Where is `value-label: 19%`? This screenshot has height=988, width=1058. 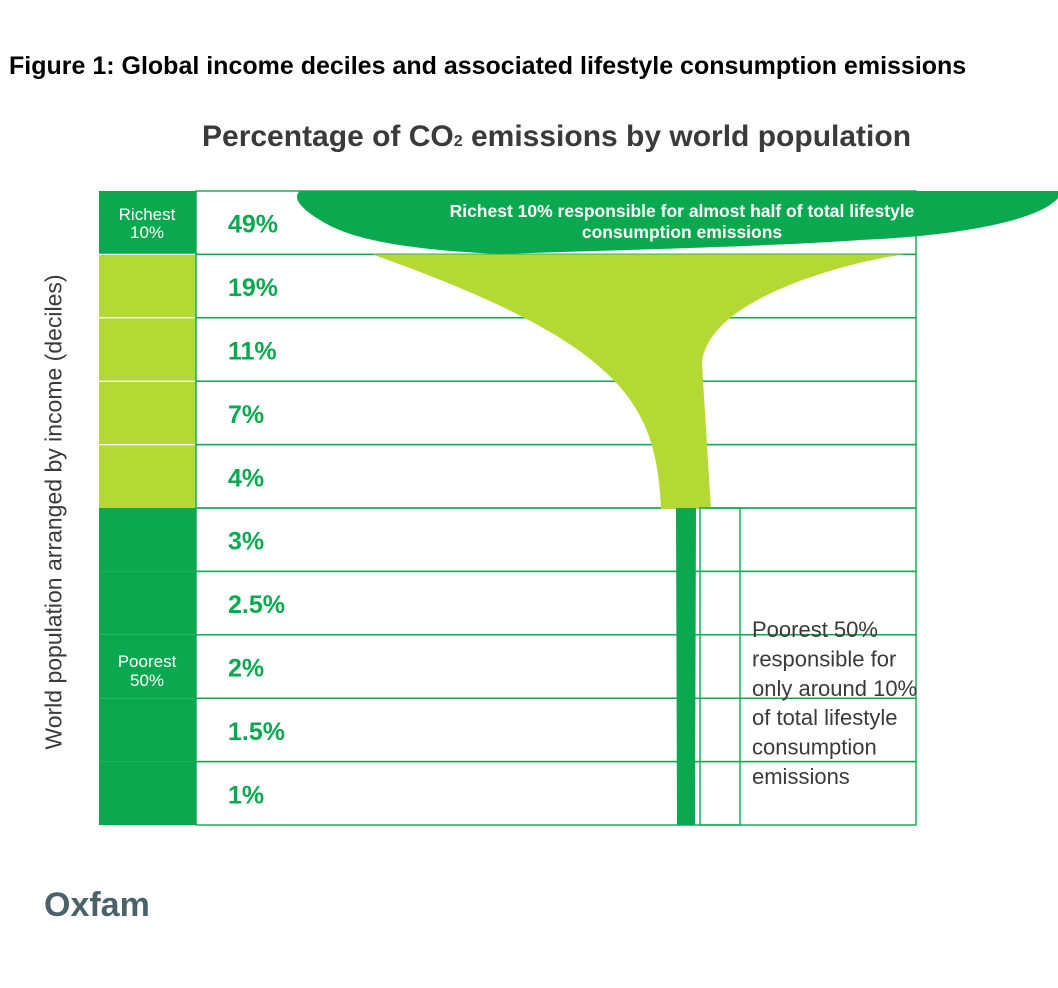 value-label: 19% is located at coordinates (253, 288).